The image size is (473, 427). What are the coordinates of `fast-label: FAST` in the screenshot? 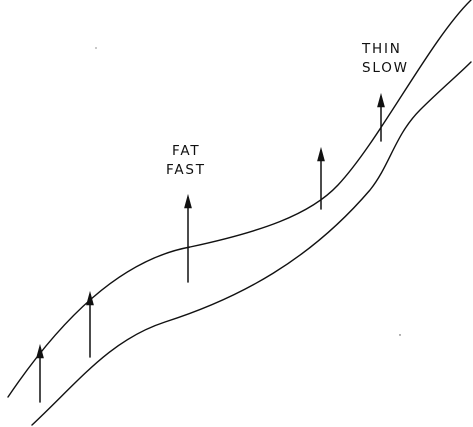 It's located at (186, 170).